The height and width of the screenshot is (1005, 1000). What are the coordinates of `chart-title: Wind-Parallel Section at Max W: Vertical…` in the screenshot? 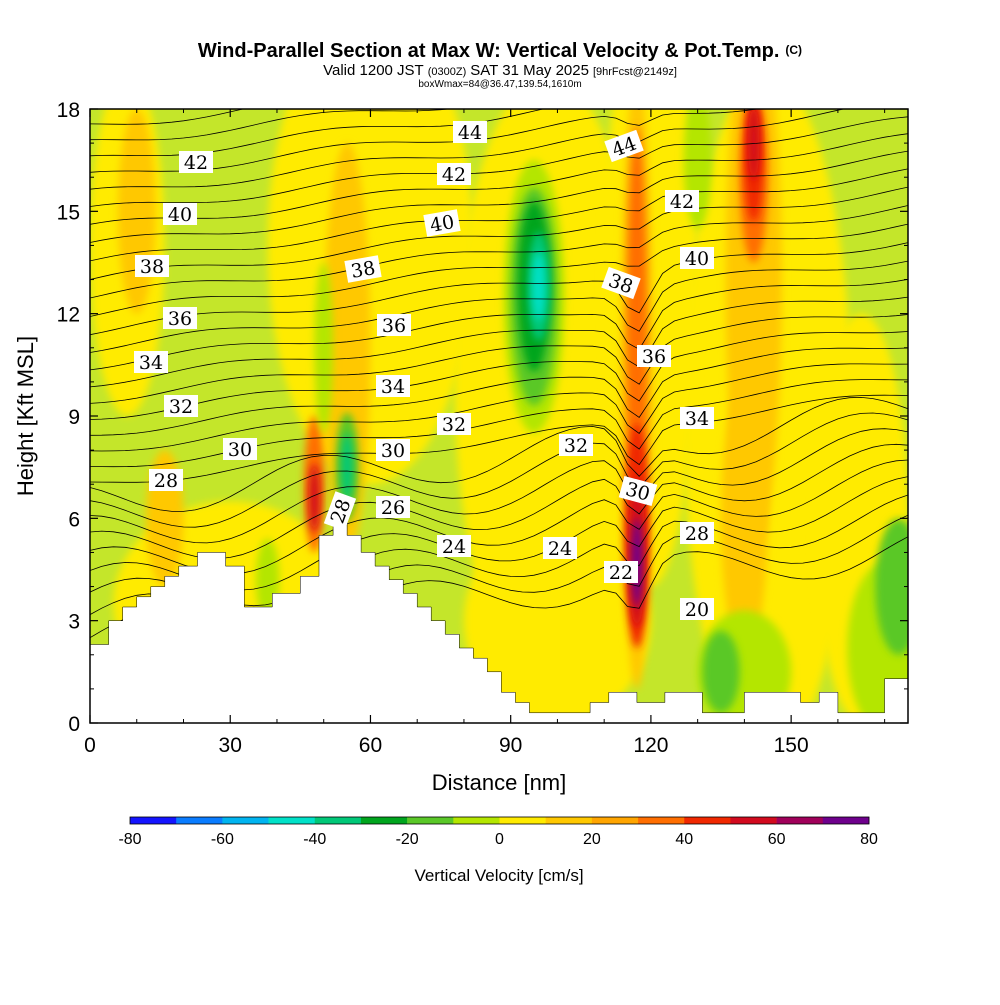 It's located at (500, 51).